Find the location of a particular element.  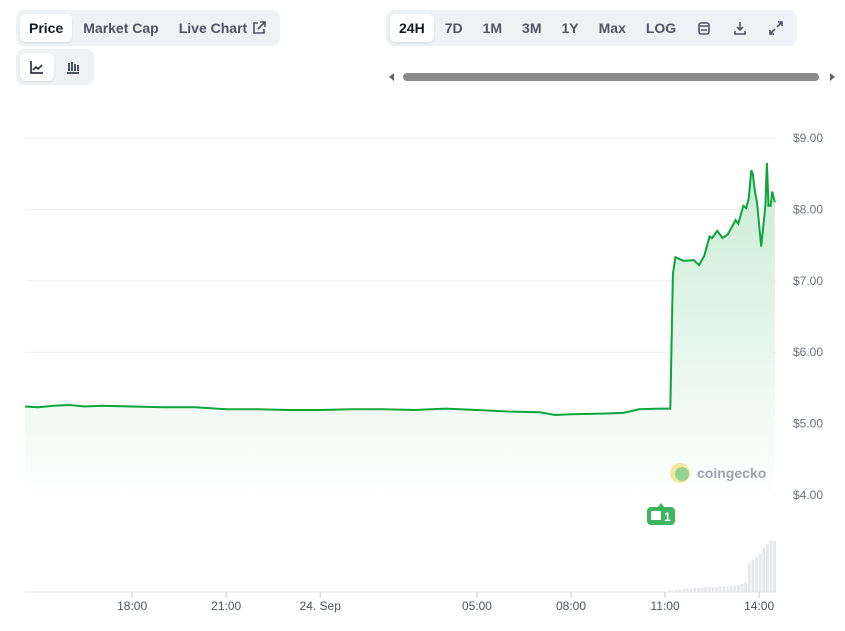

download-icon is located at coordinates (740, 28).